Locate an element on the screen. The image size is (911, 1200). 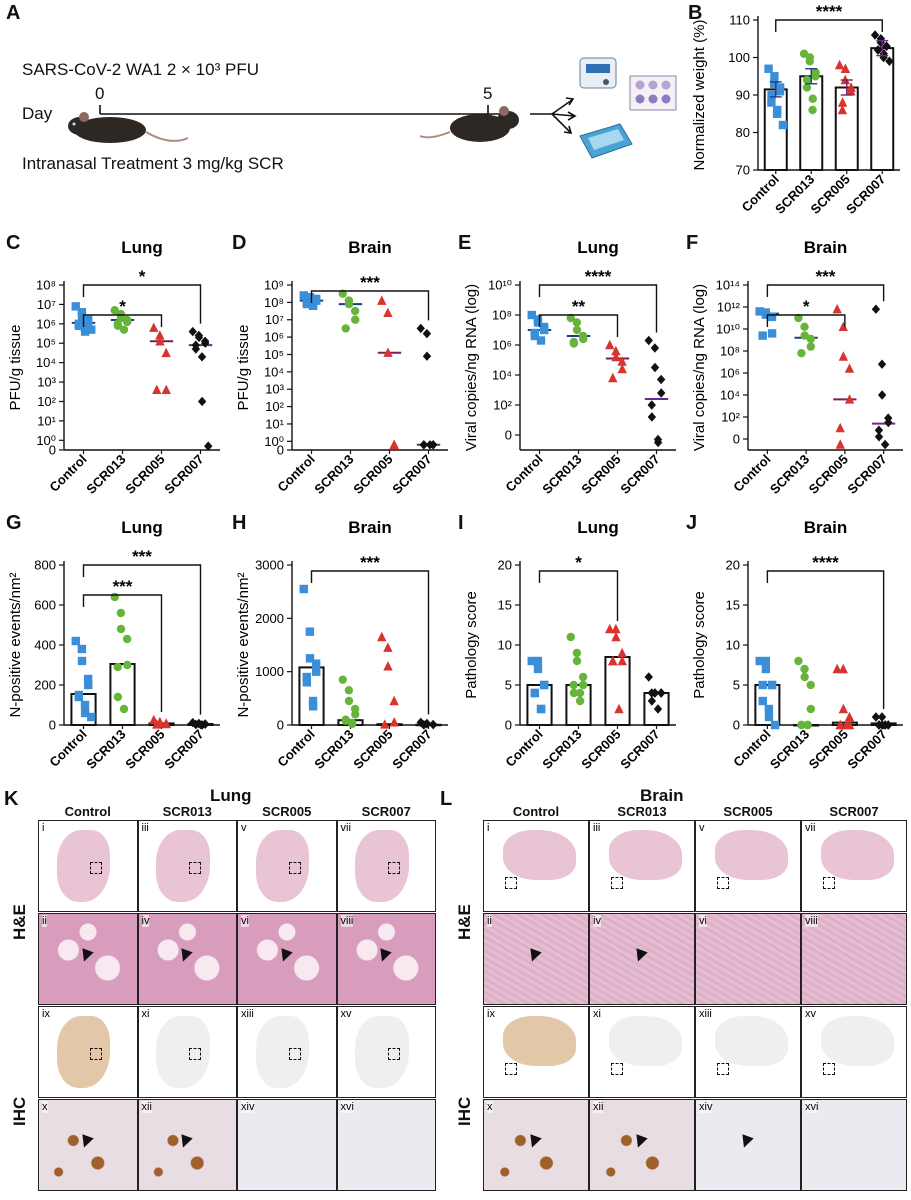
panel-sublabel: vi is located at coordinates (703, 921).